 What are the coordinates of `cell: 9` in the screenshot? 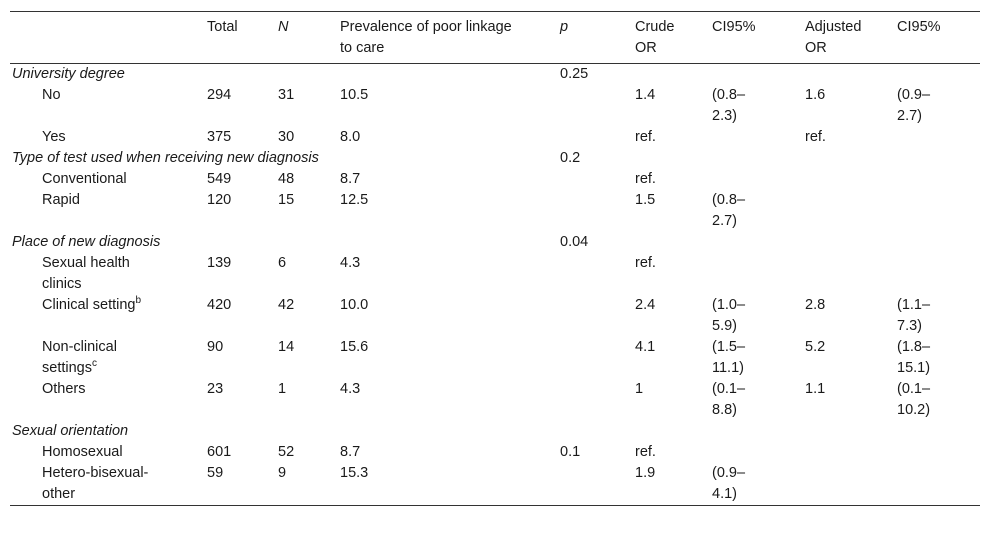 It's located at (282, 473).